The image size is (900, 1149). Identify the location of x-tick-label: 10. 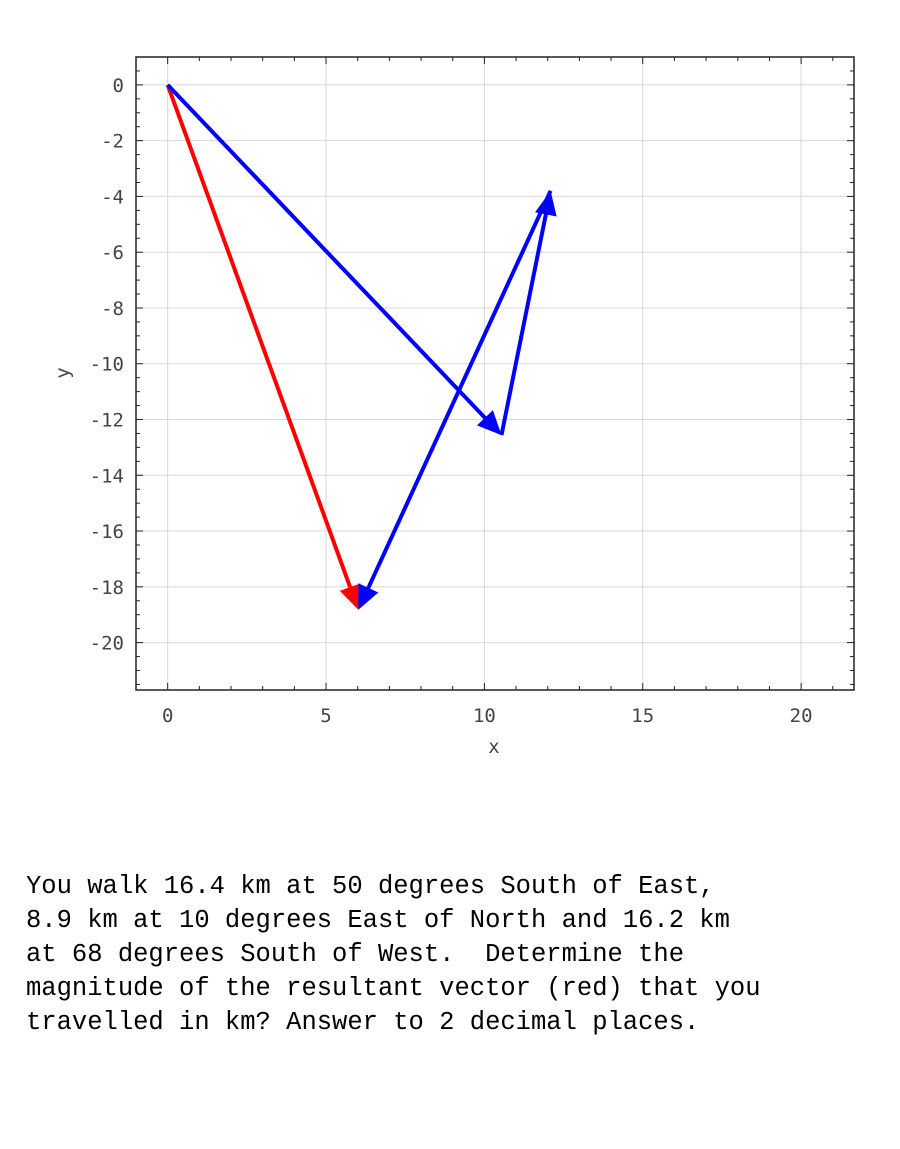
(484, 716).